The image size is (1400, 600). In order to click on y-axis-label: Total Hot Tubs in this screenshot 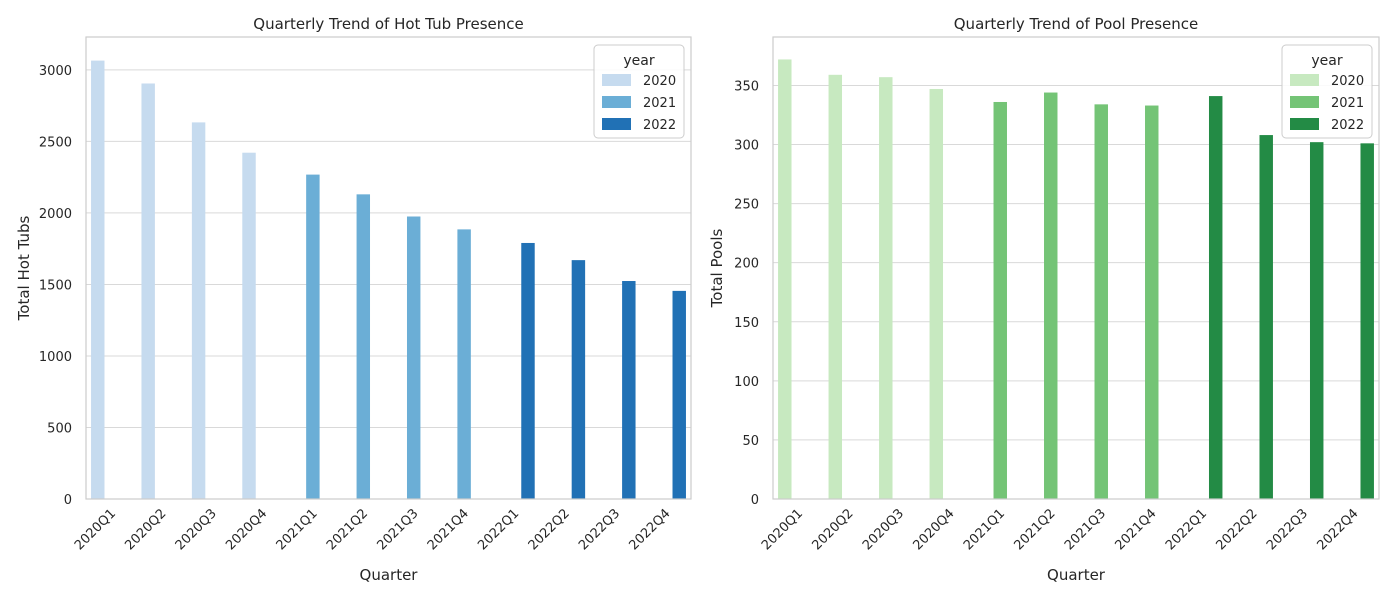, I will do `click(24, 269)`.